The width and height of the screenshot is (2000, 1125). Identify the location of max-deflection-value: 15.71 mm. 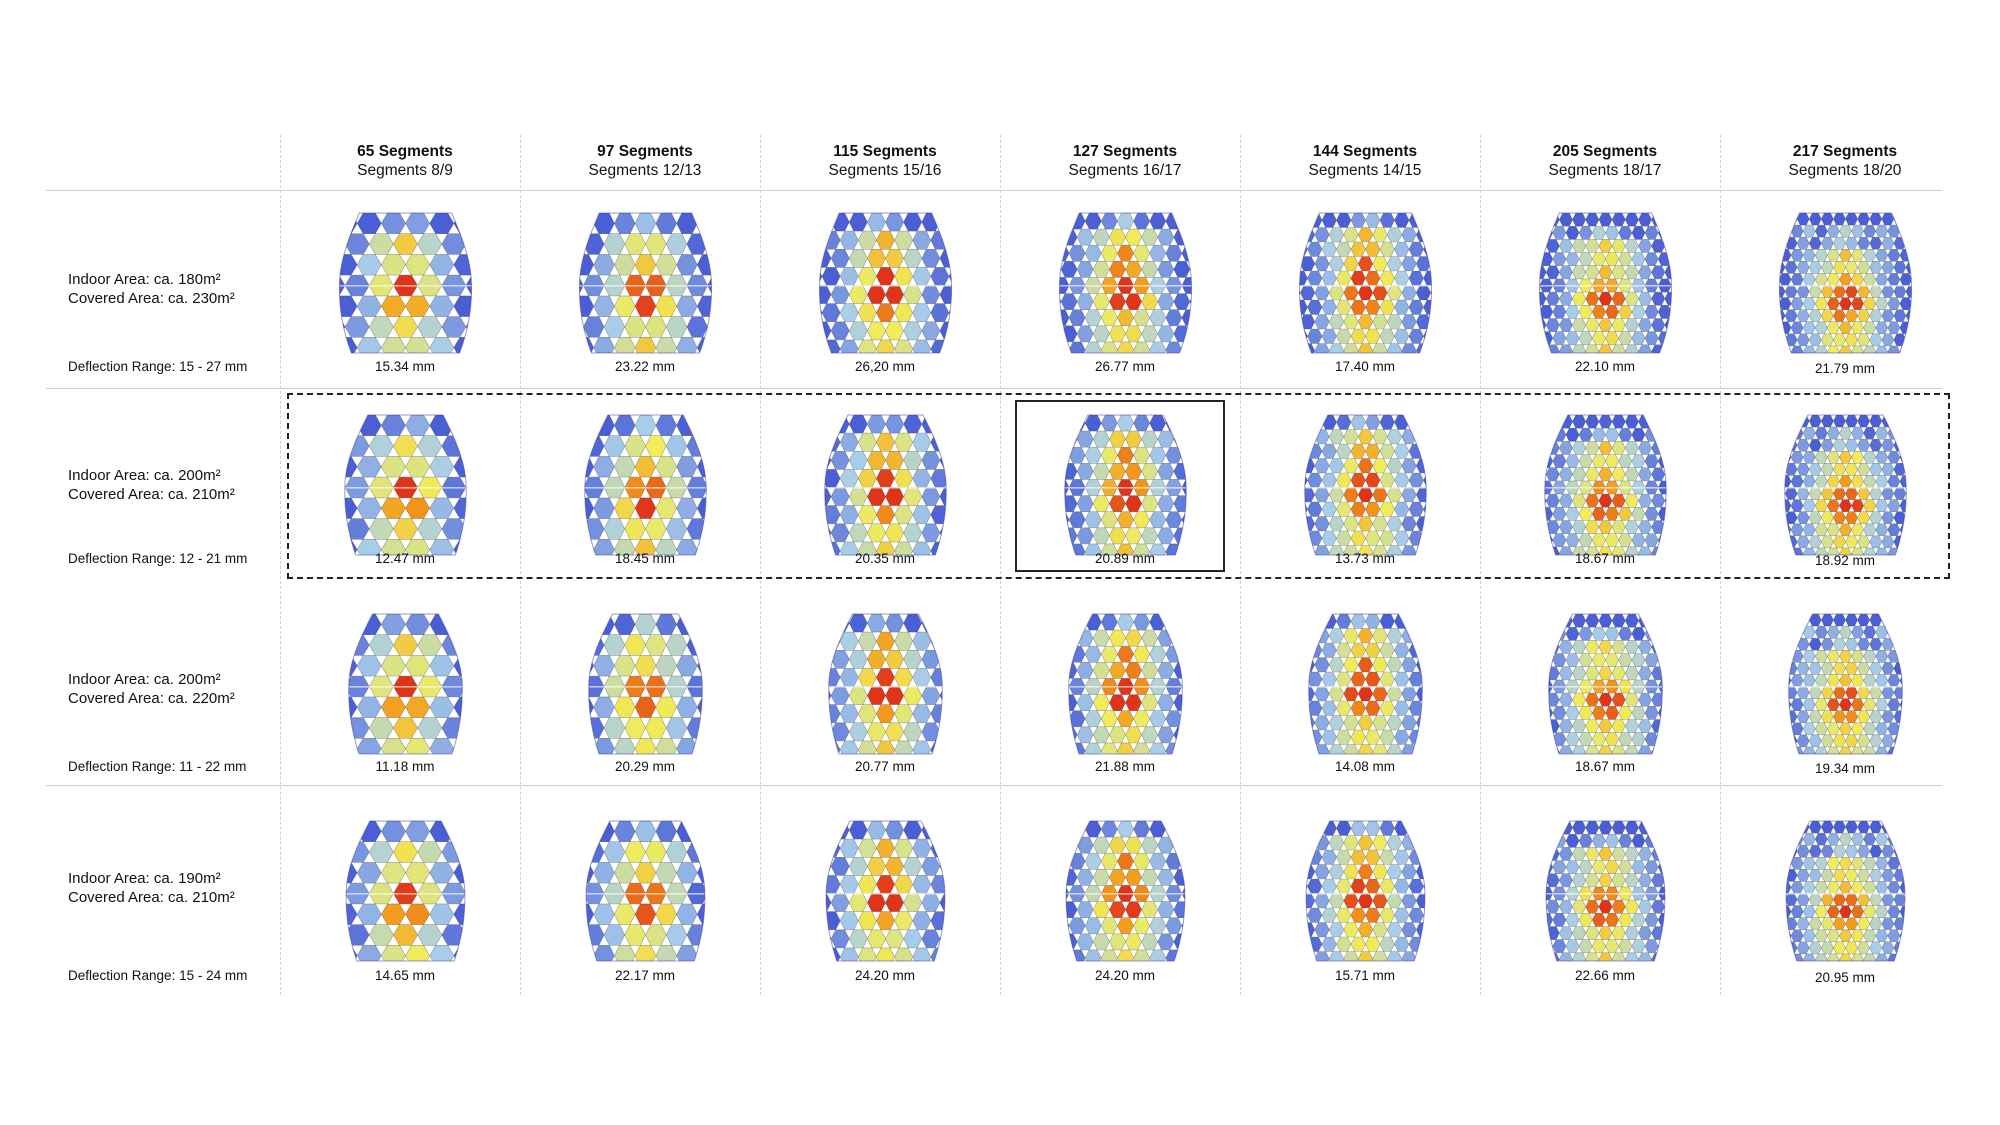
(1365, 975).